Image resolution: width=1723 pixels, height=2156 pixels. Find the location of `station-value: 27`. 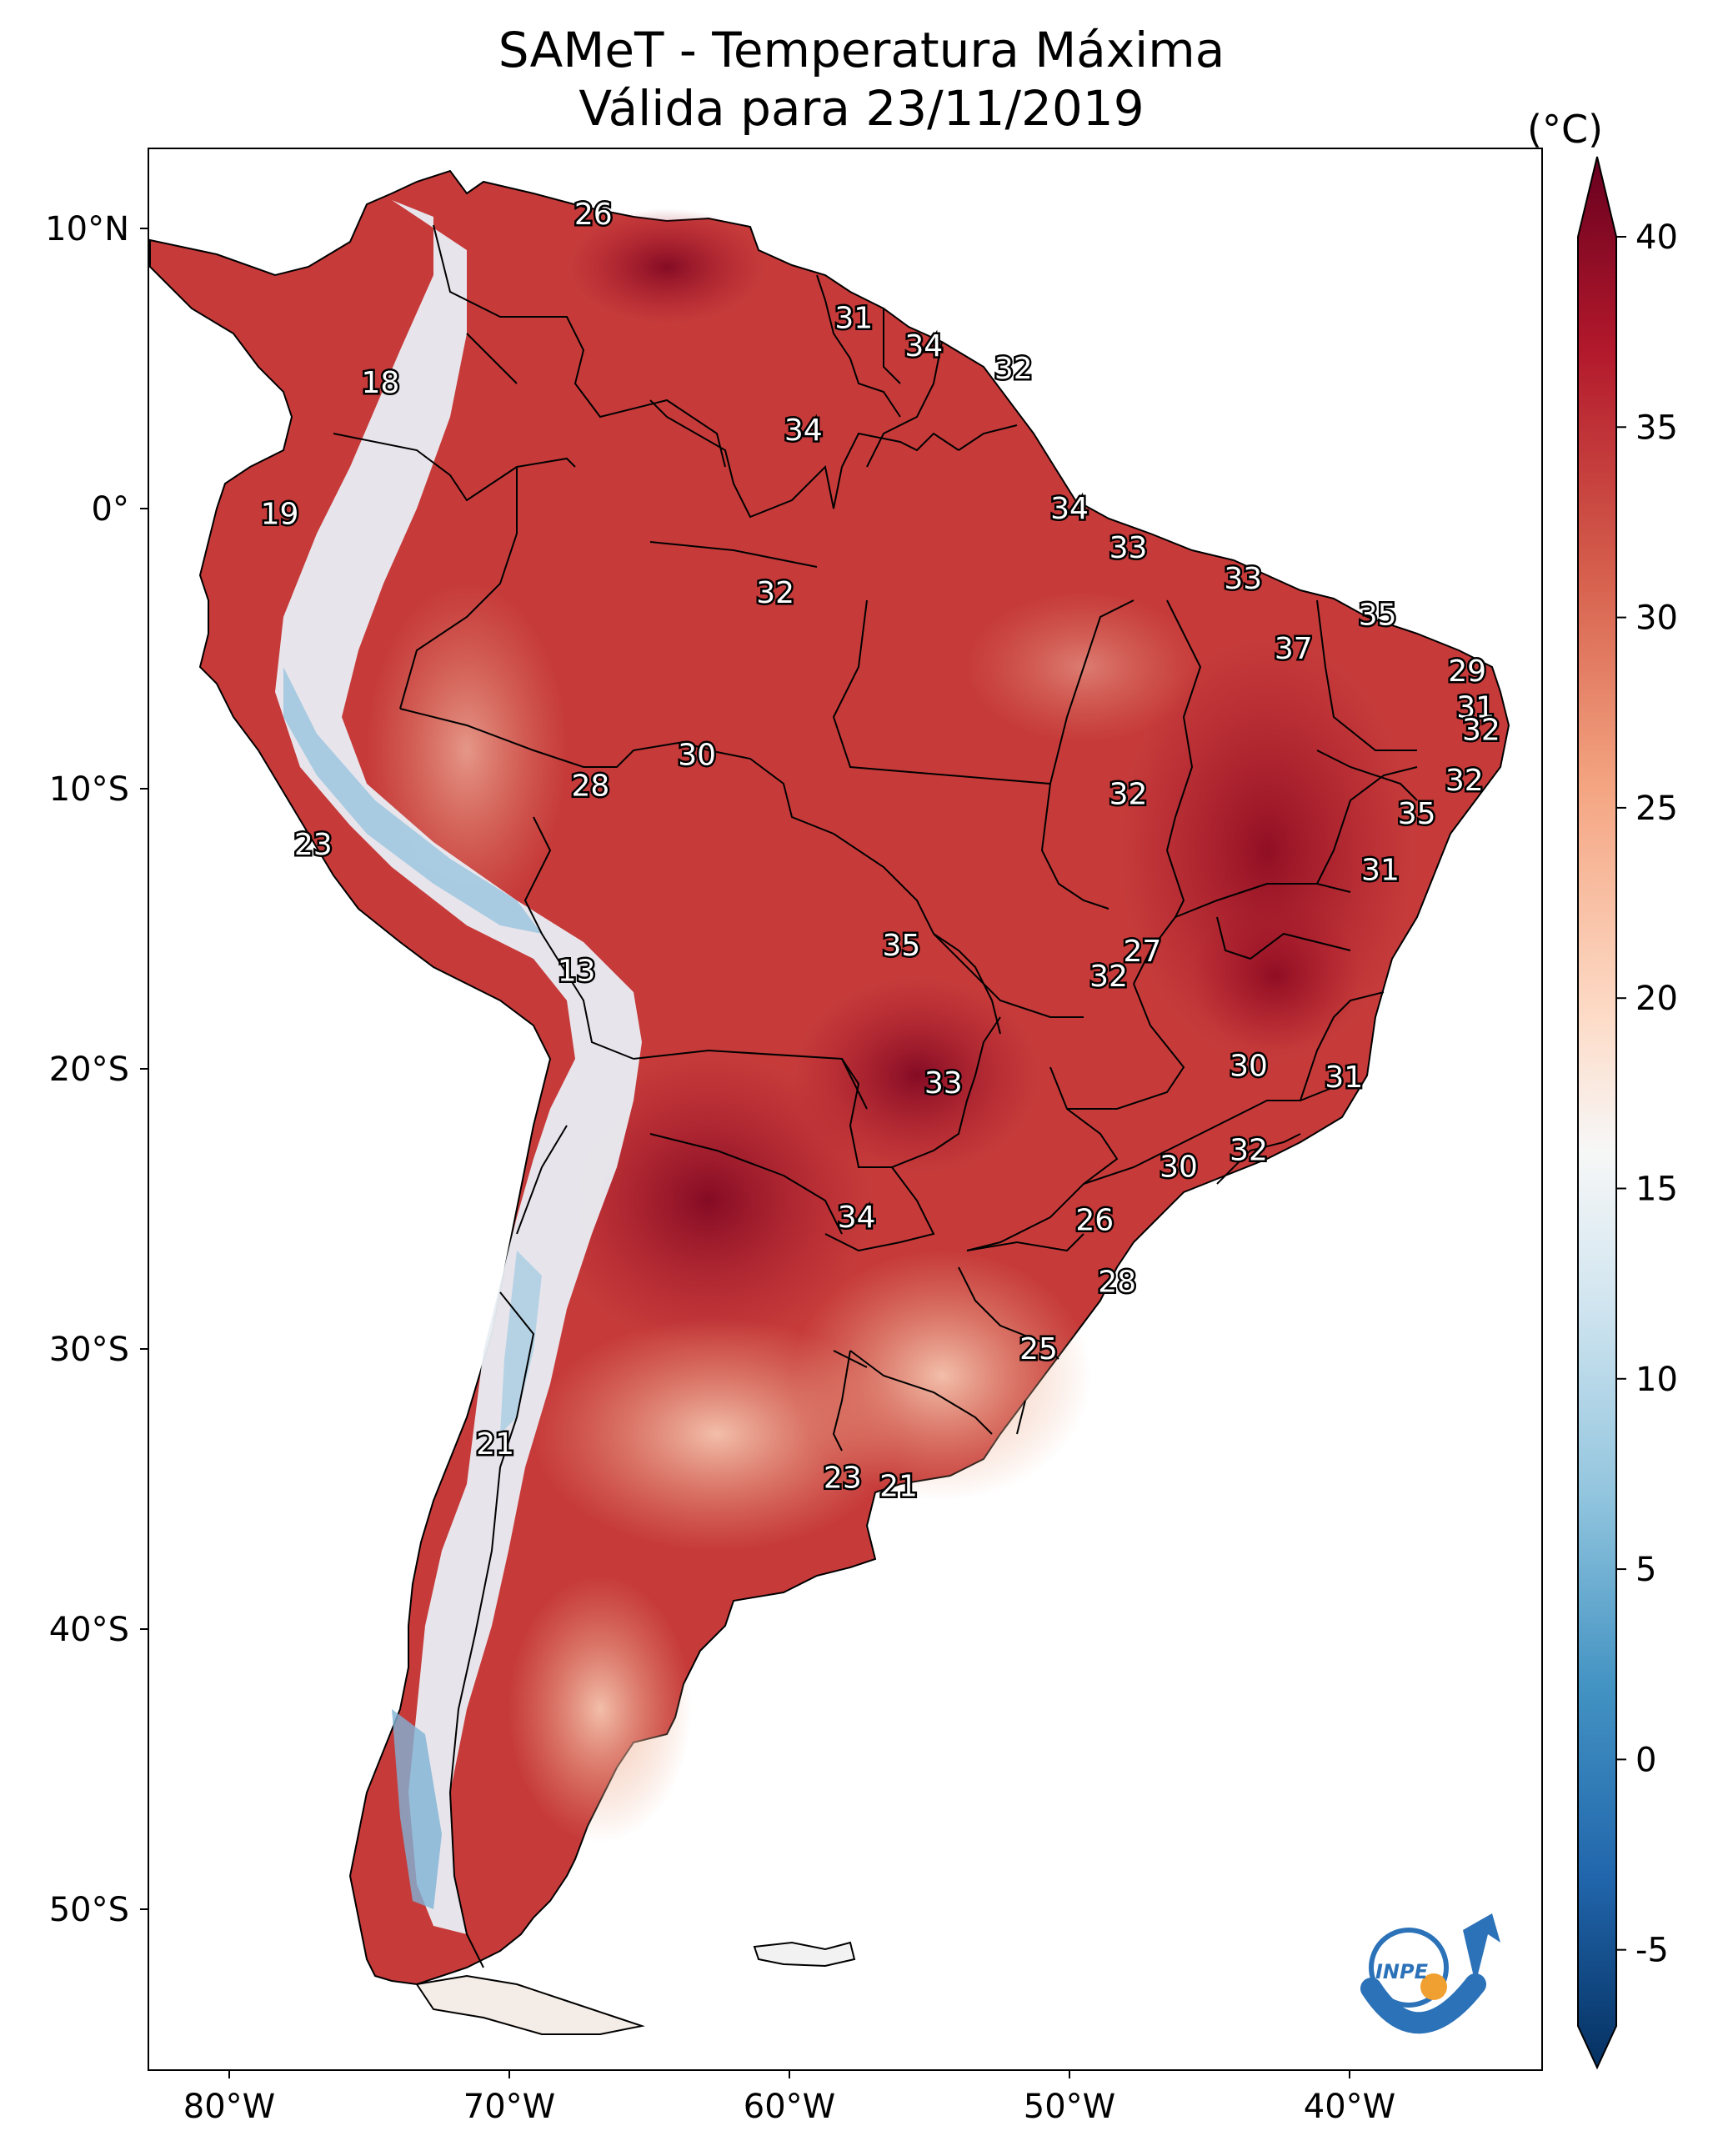

station-value: 27 is located at coordinates (1142, 952).